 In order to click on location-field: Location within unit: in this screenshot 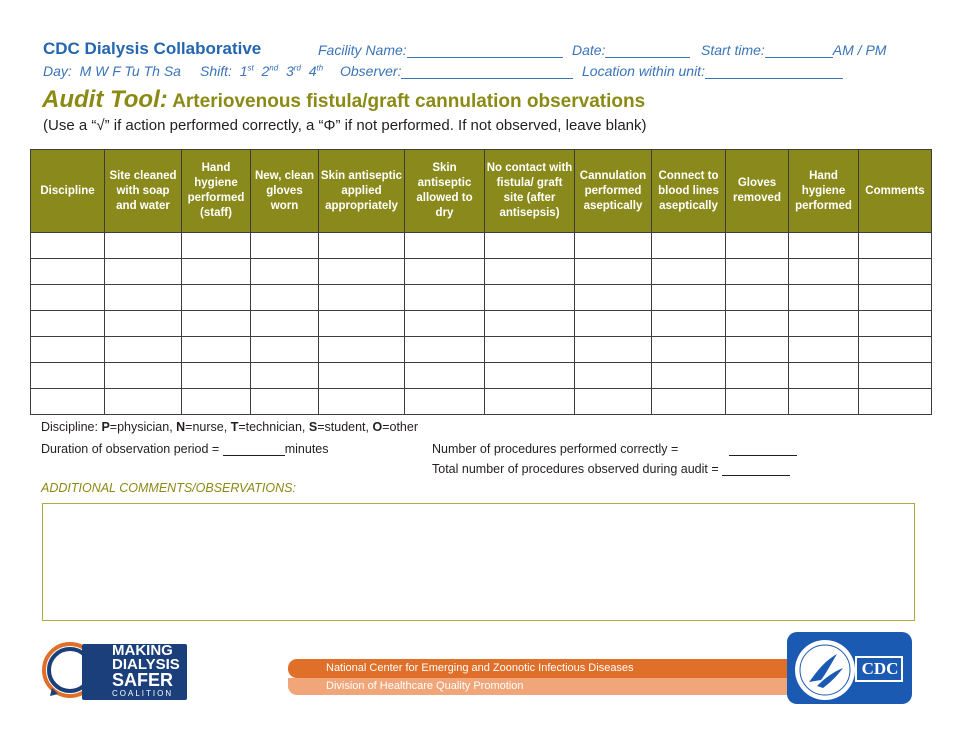, I will do `click(712, 71)`.